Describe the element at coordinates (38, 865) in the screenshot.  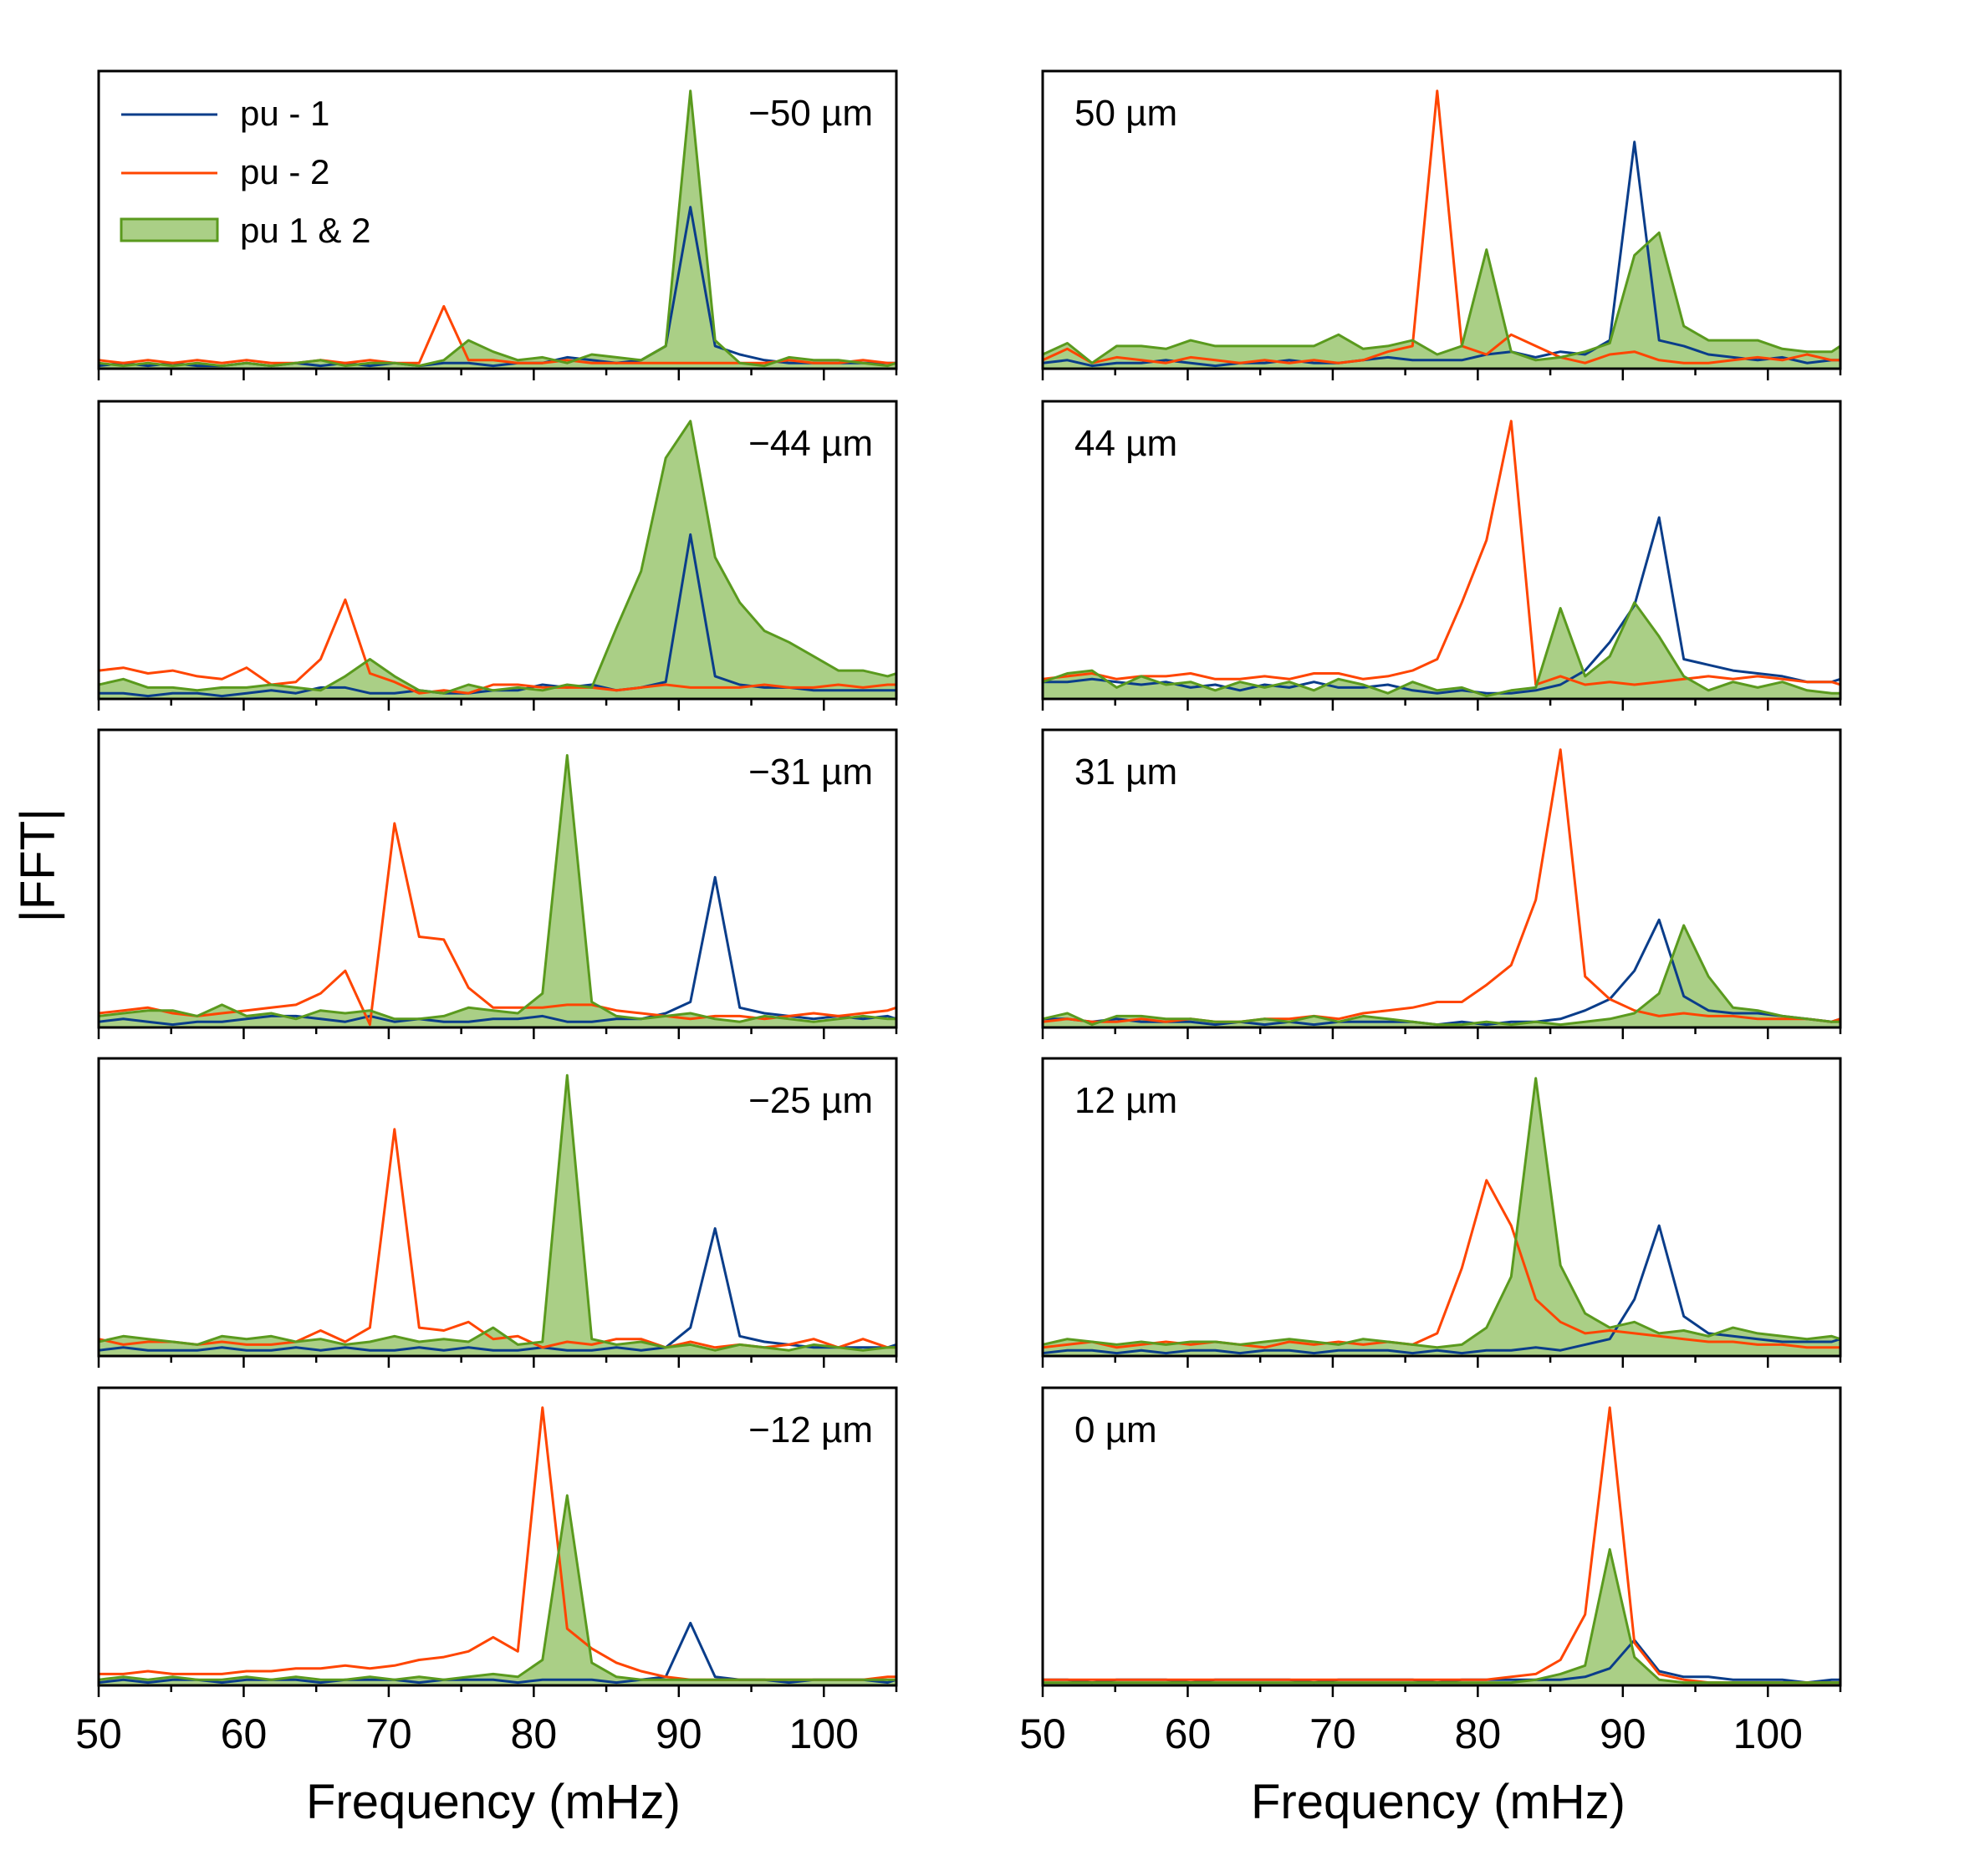
I see `y-axis-label: |FFT|` at that location.